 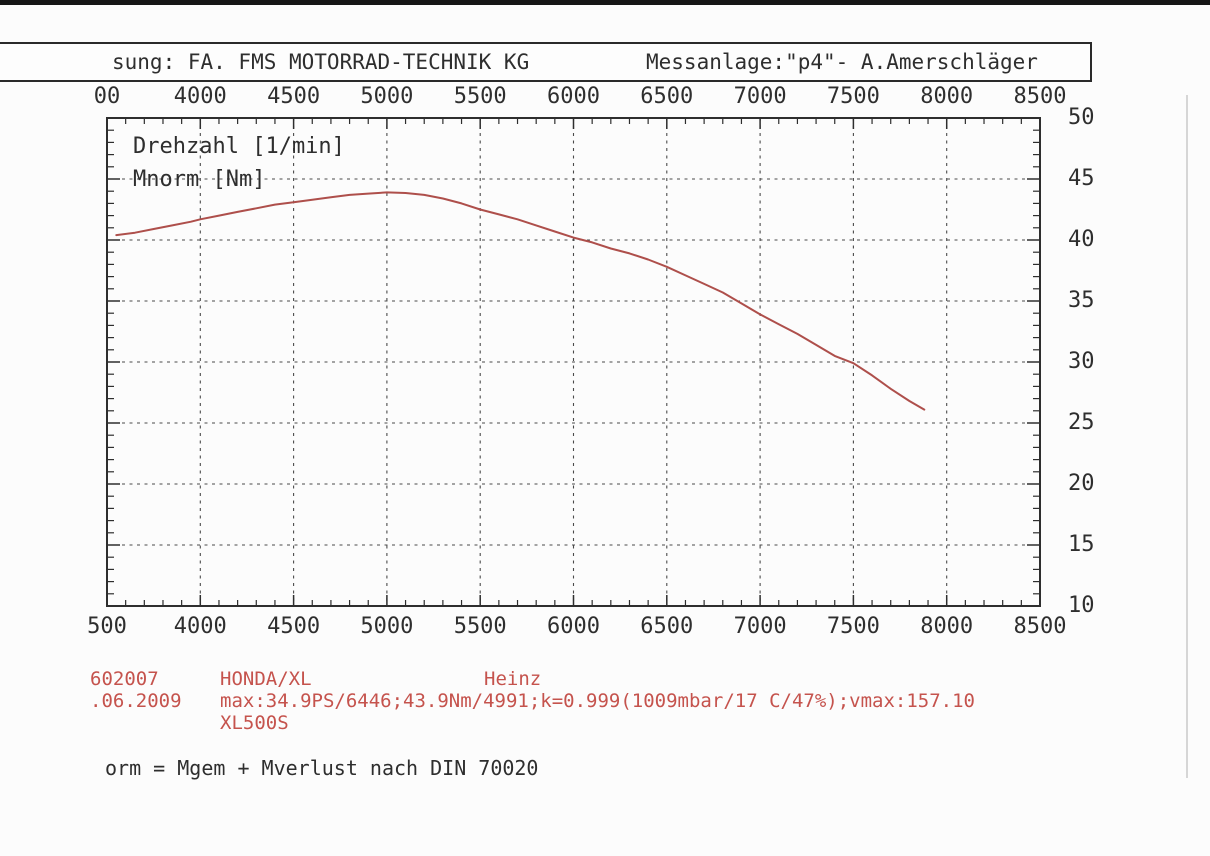 I want to click on x-tick-label-top: 5000, so click(x=387, y=96).